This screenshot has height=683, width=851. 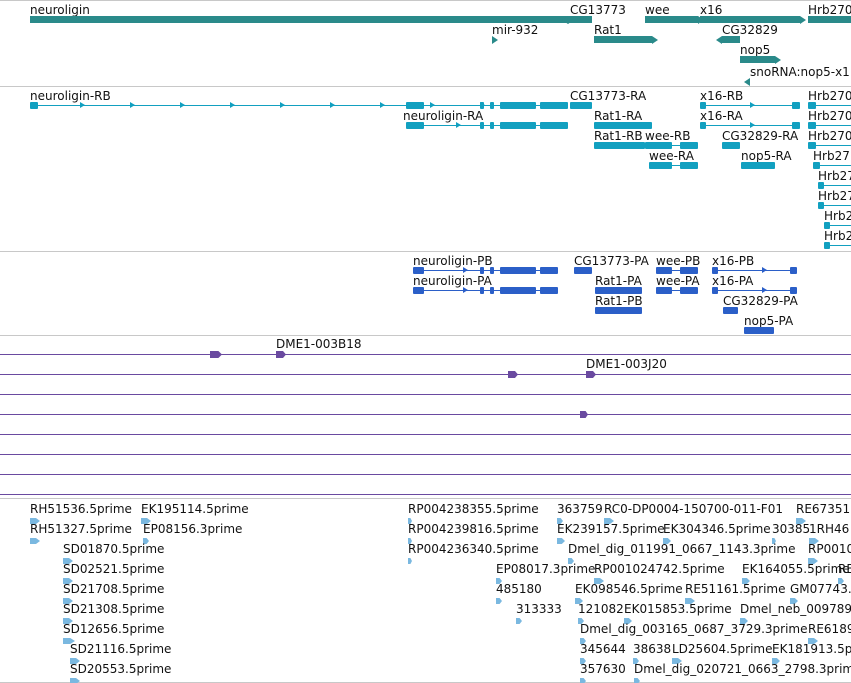 I want to click on feature-label: 357630, so click(x=603, y=669).